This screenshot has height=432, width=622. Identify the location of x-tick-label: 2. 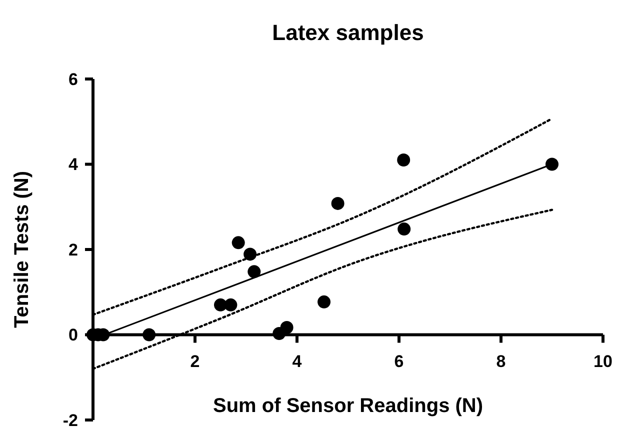
(195, 361).